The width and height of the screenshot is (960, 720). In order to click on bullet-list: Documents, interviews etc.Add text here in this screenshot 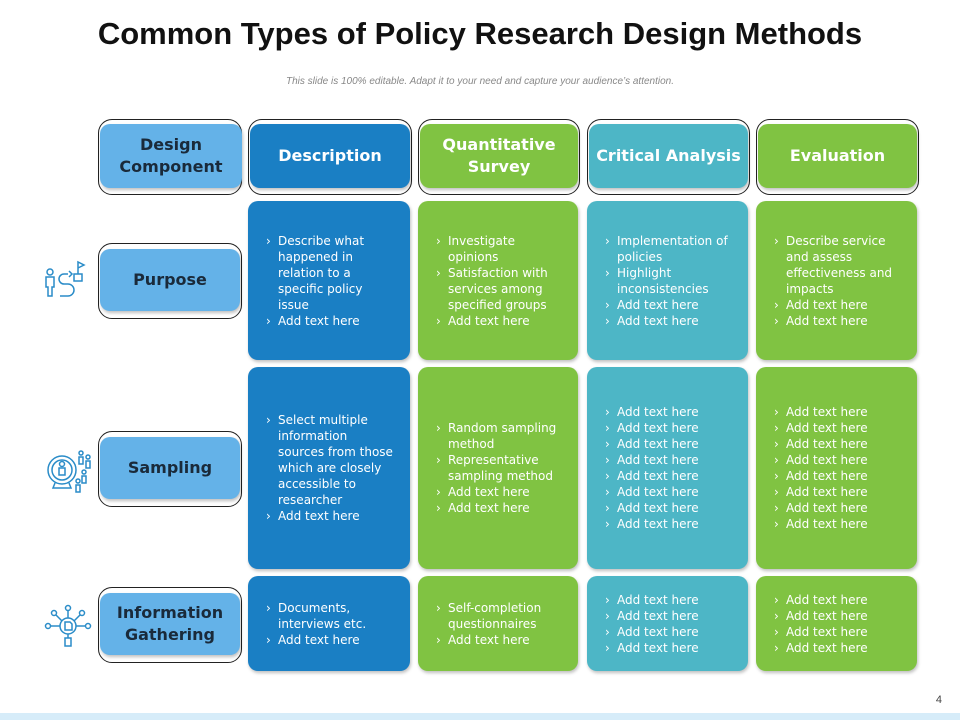, I will do `click(331, 624)`.